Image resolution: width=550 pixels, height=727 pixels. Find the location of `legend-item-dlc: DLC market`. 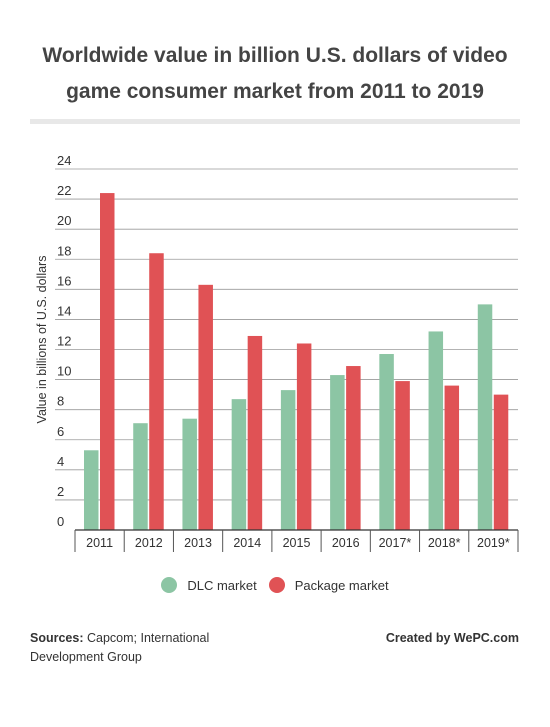

legend-item-dlc: DLC market is located at coordinates (209, 585).